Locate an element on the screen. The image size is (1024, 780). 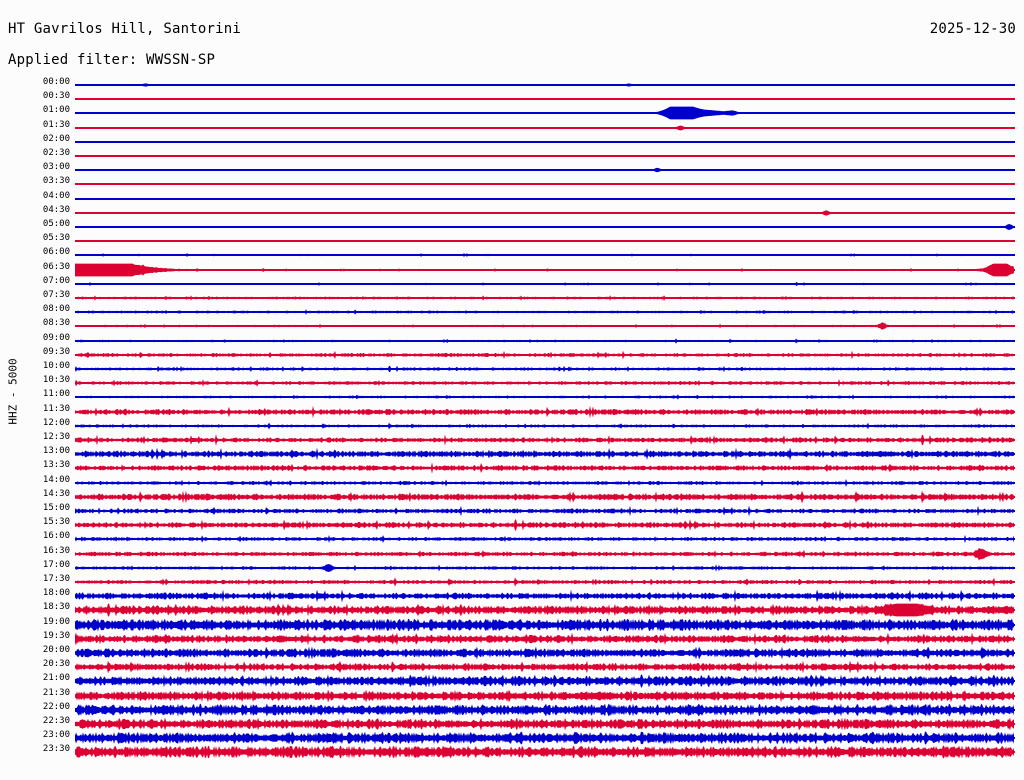
trace-time-label: 10:00 is located at coordinates (56, 366).